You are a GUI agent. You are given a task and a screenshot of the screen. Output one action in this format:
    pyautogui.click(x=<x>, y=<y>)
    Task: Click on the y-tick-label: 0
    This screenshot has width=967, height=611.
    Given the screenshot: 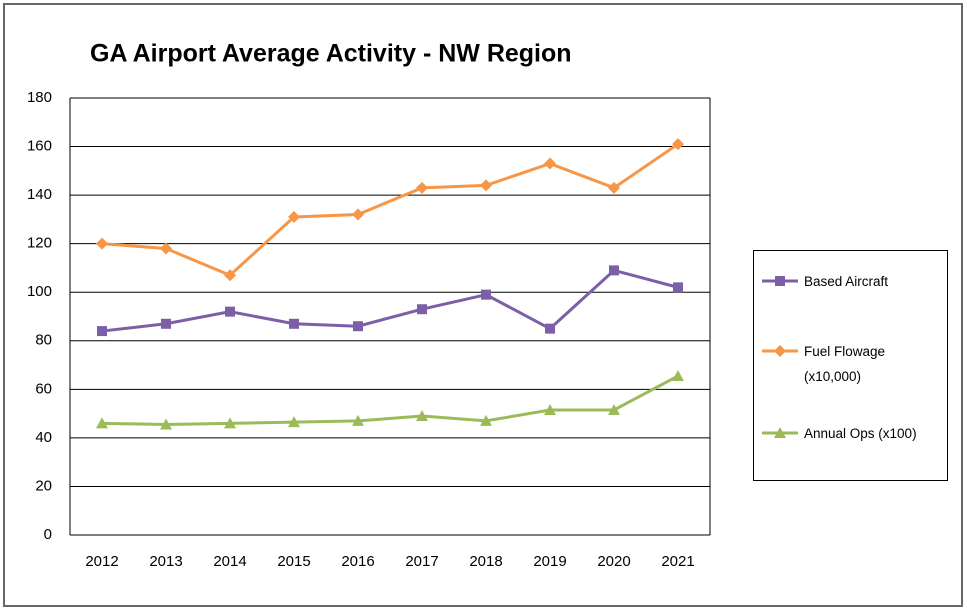 What is the action you would take?
    pyautogui.click(x=48, y=534)
    